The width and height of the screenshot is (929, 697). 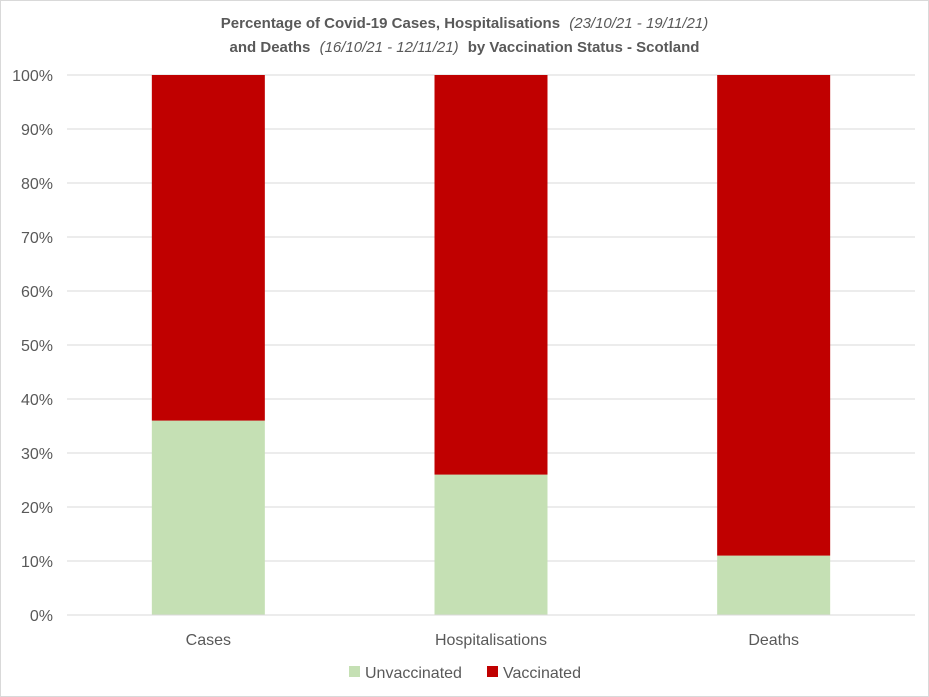 I want to click on x-category-label: Deaths, so click(x=773, y=640).